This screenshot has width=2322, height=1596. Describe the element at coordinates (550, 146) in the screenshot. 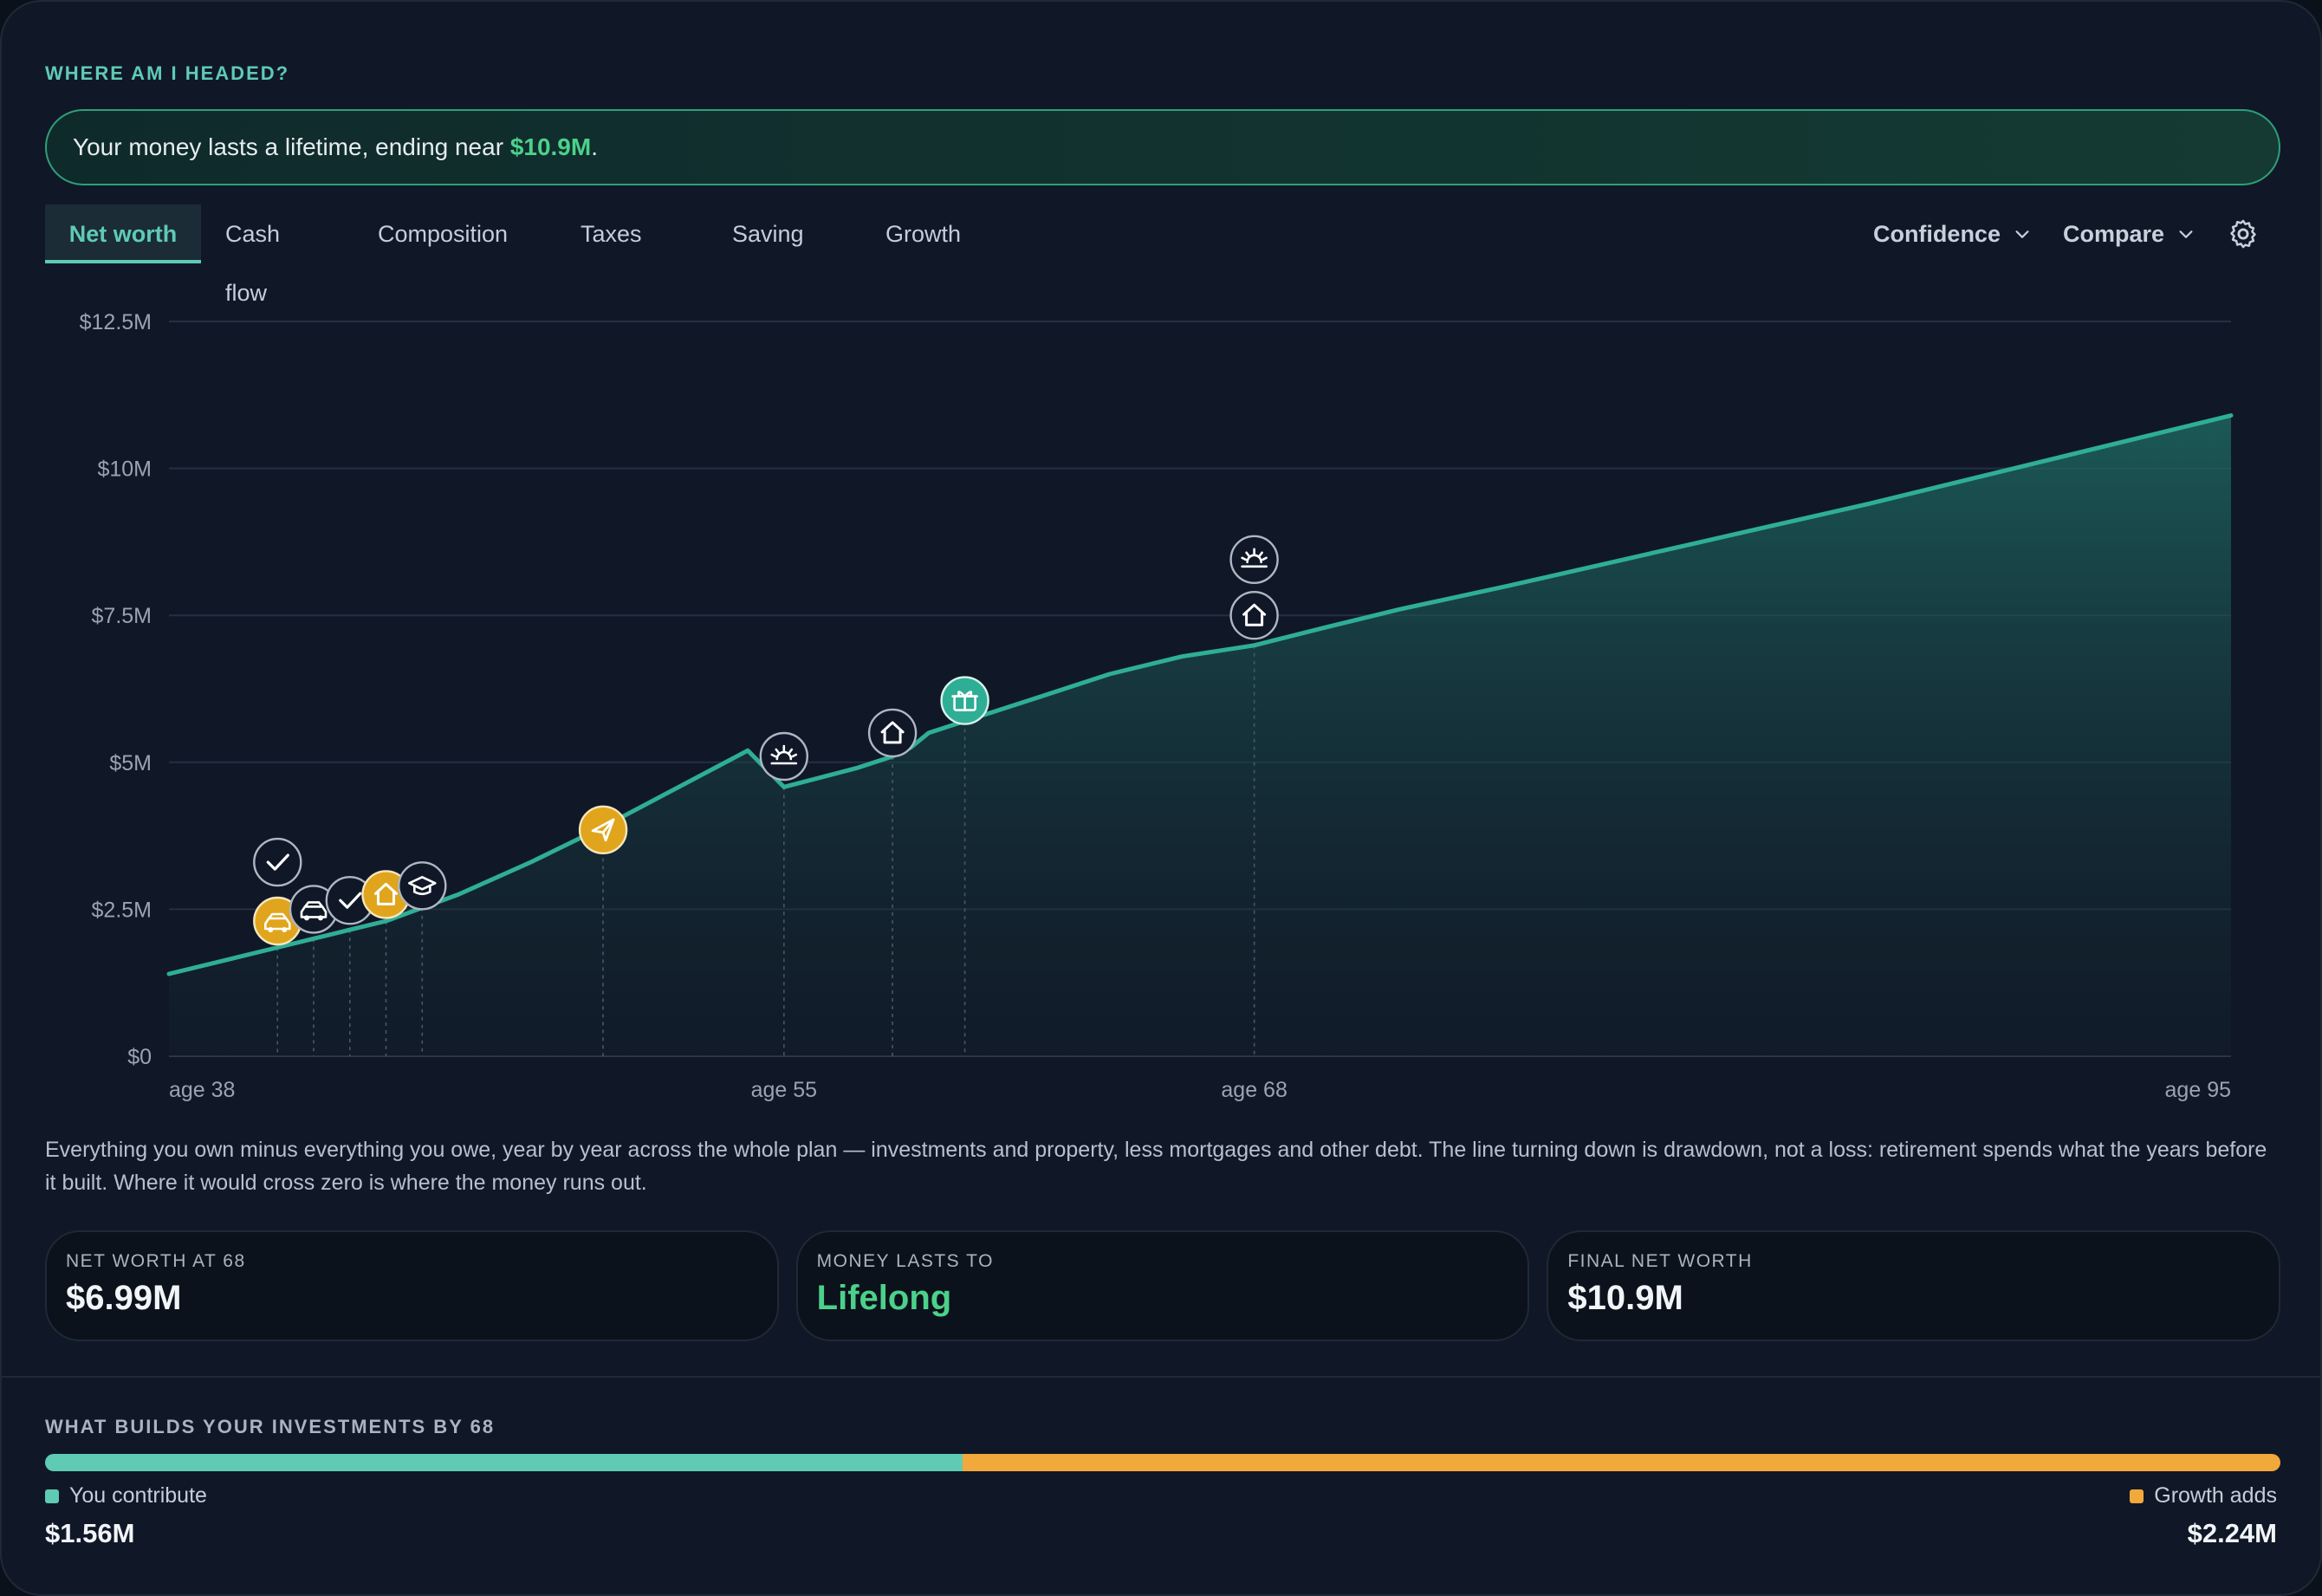

I see `banner-highlight-value: $10.9M` at that location.